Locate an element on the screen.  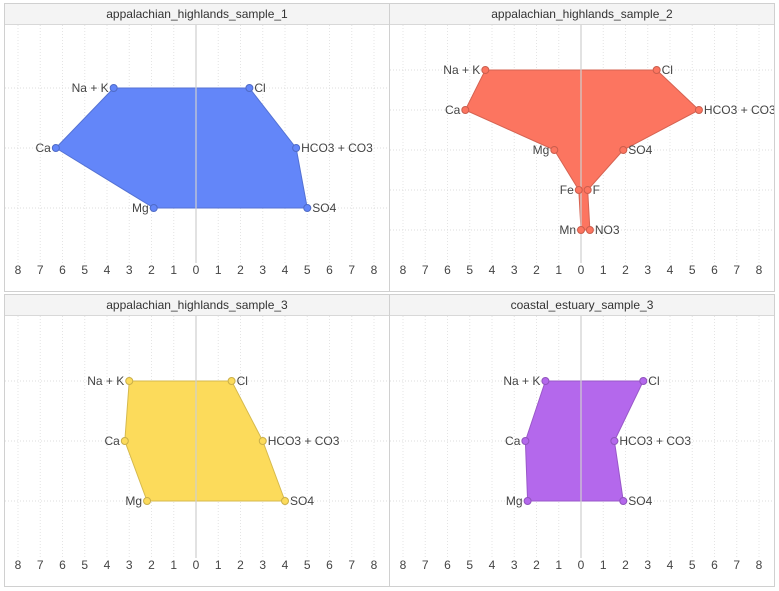
ion-label-right: NO3 is located at coordinates (607, 230).